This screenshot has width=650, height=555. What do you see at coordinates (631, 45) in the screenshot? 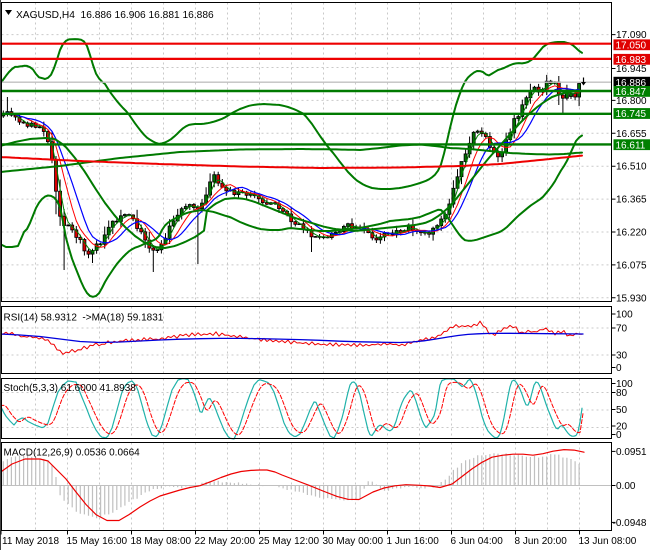
I see `svg-text: 17.050` at bounding box center [631, 45].